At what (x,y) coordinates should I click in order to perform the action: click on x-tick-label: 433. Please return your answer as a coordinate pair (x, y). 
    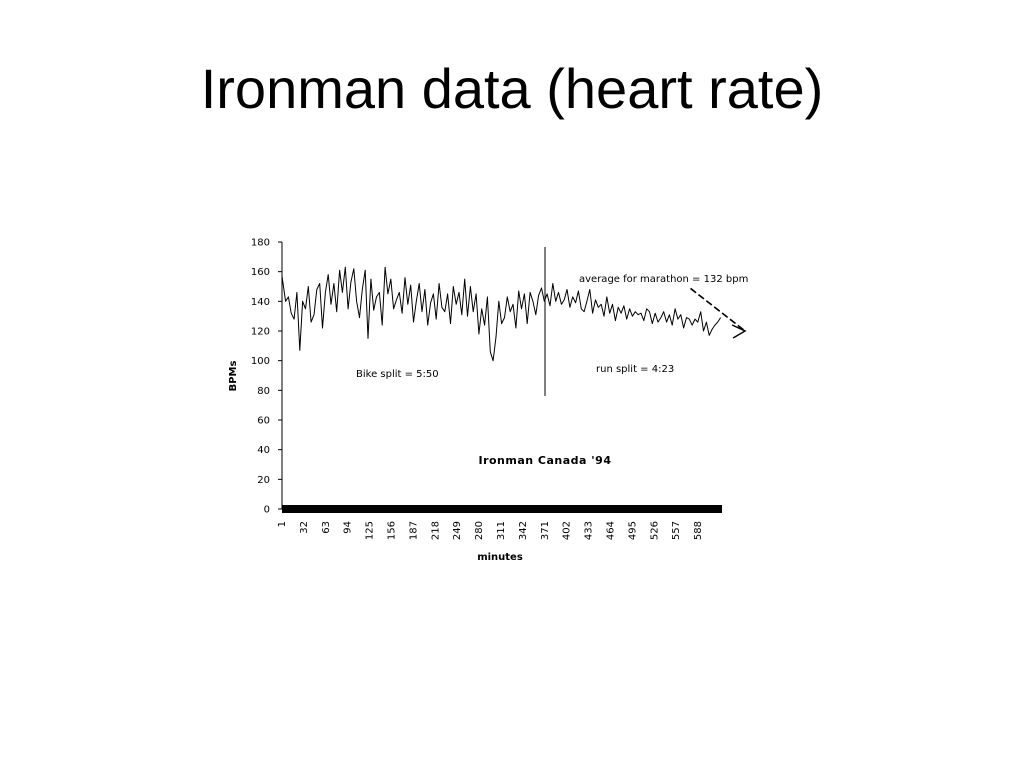
    Looking at the image, I should click on (589, 530).